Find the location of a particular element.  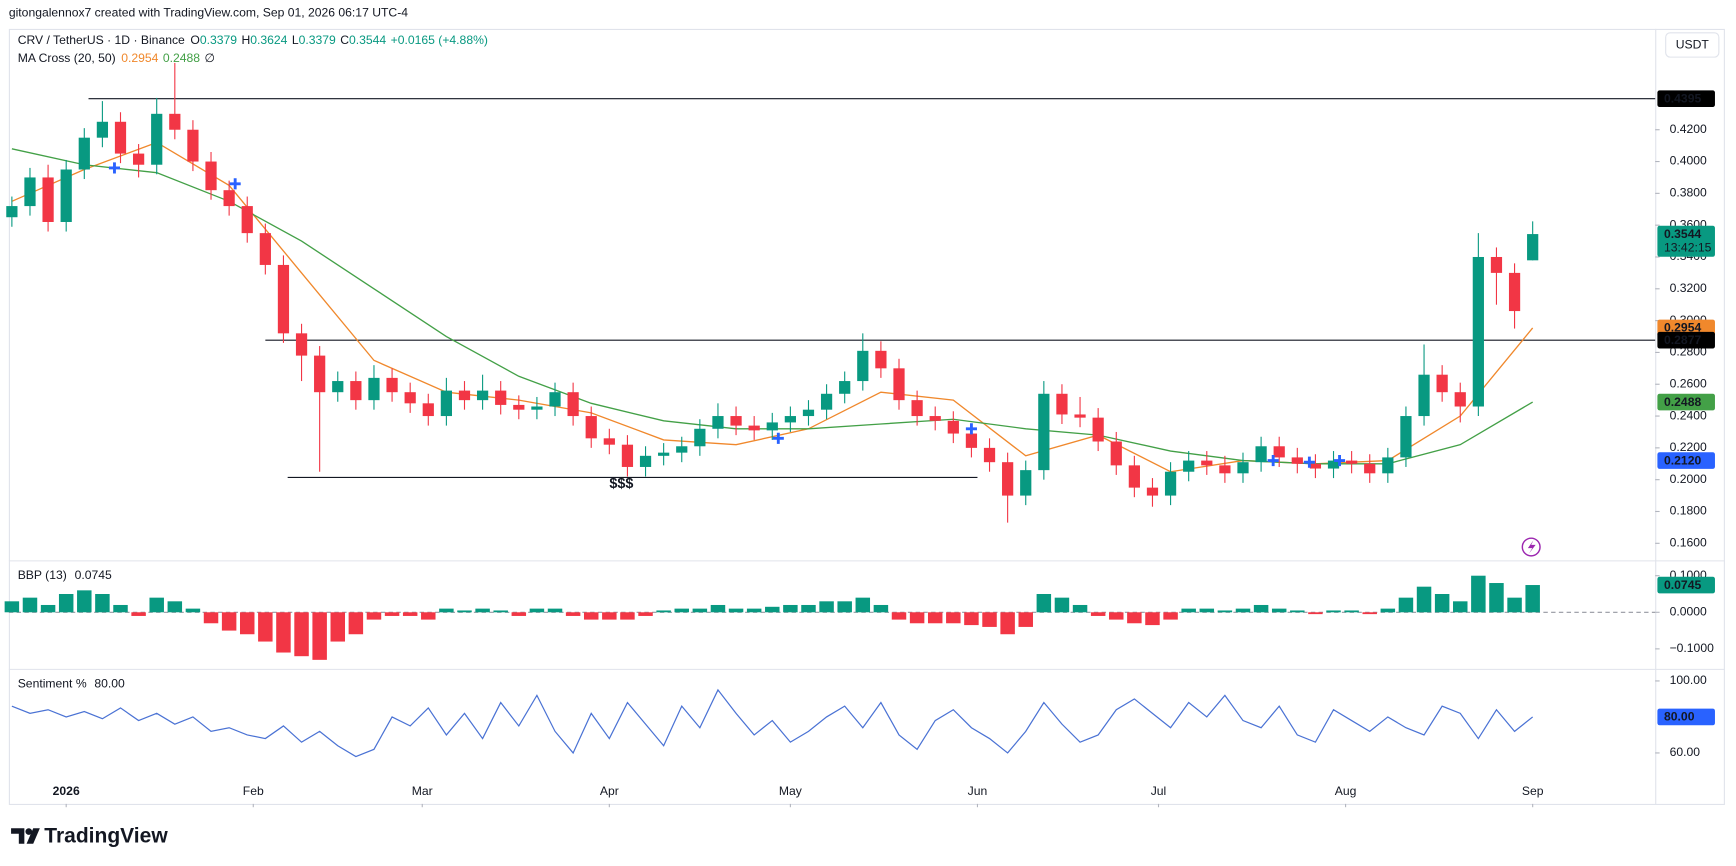

alert-bolt is located at coordinates (1531, 547).